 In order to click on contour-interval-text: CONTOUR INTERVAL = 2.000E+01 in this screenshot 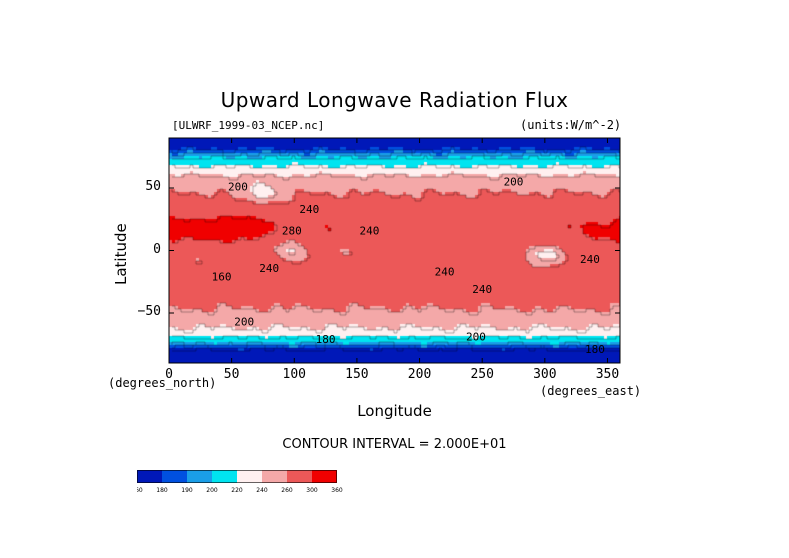, I will do `click(394, 444)`.